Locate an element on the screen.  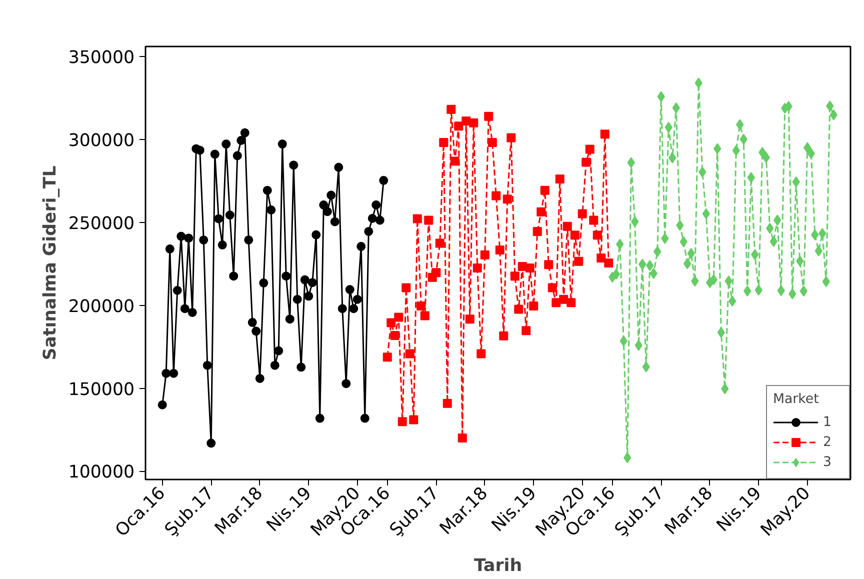
y-tick-label: 350000 is located at coordinates (101, 58).